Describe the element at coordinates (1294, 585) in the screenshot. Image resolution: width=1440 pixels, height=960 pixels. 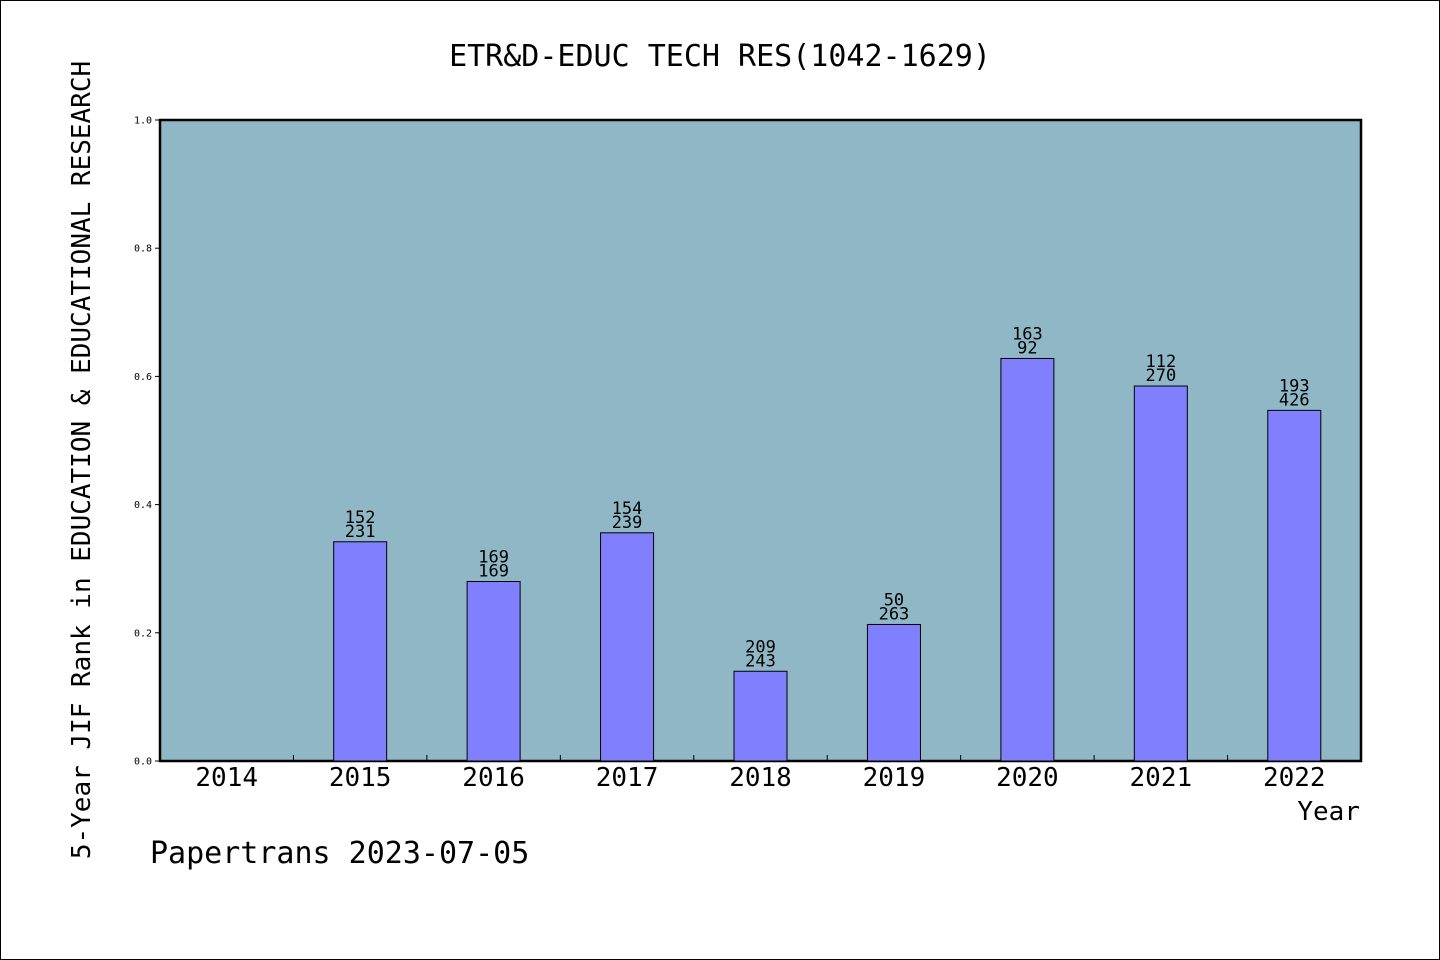
I see `bar-2022` at that location.